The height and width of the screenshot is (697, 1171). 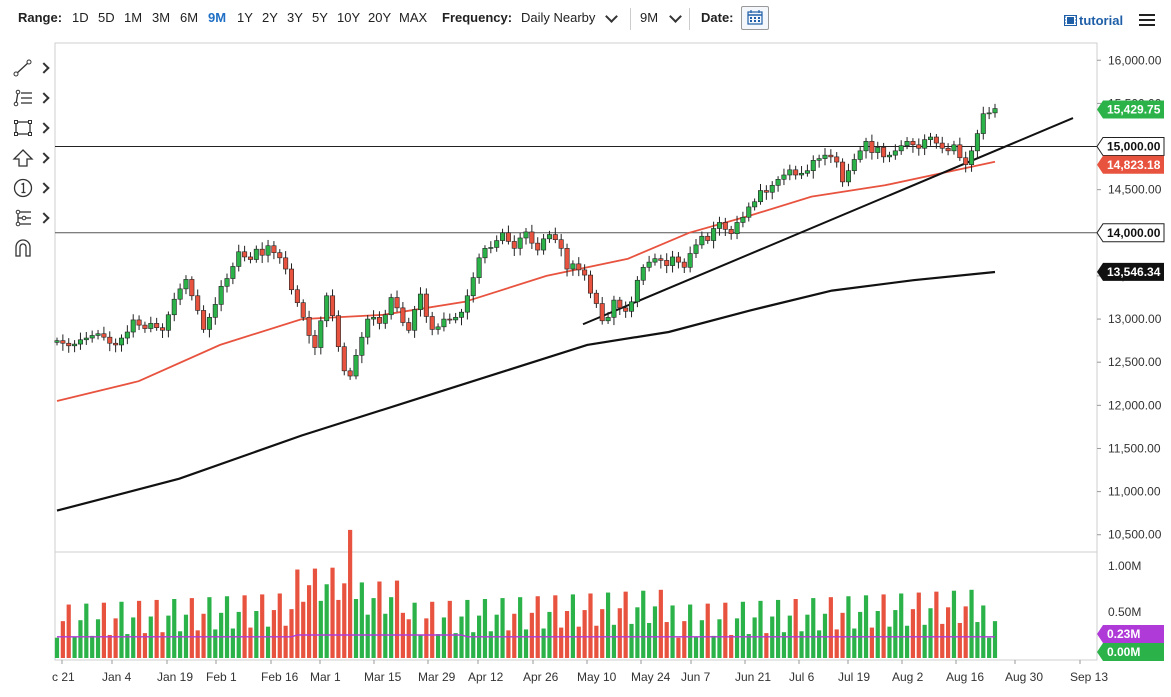 I want to click on period-select: 9M, so click(x=649, y=17).